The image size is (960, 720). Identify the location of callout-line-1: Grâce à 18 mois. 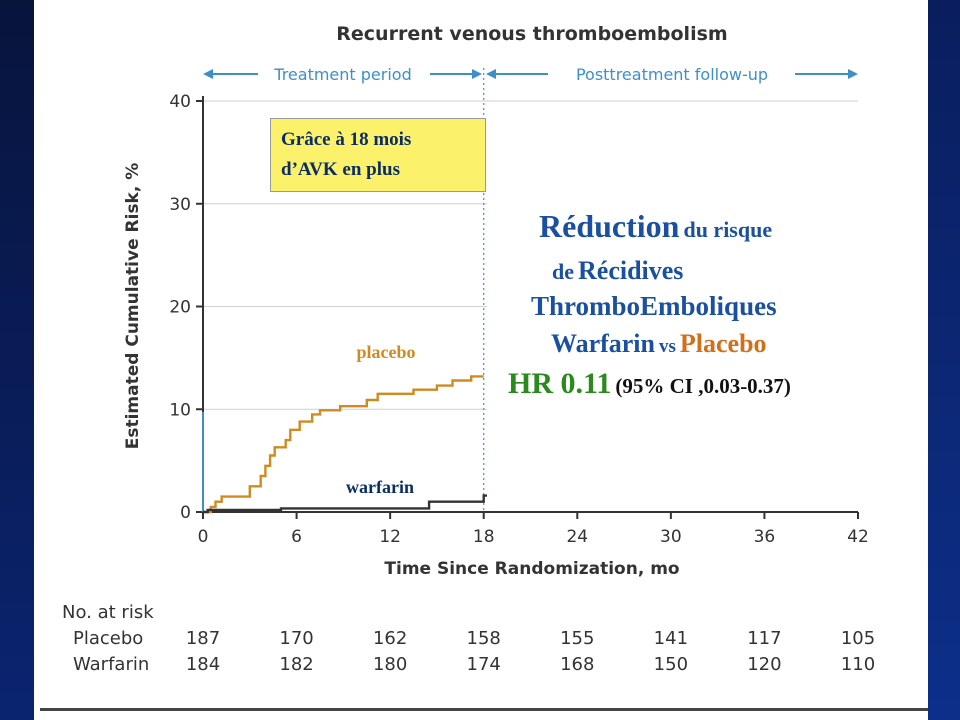
(346, 139).